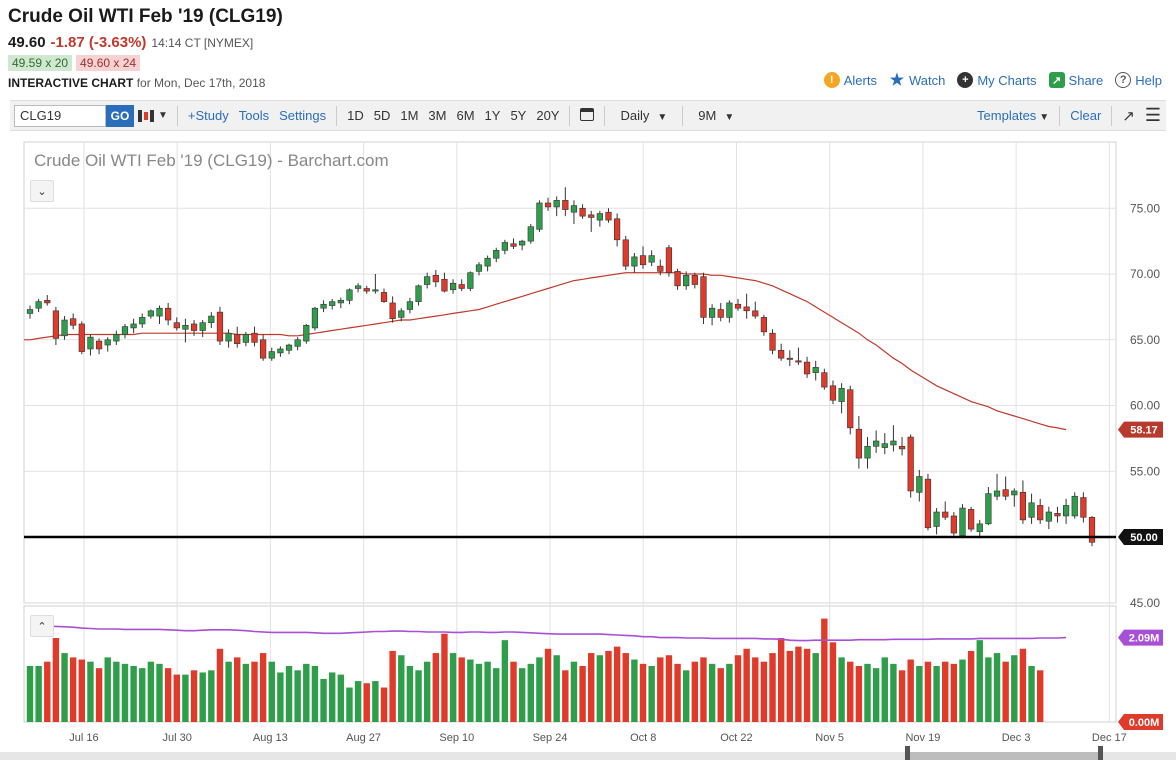 The height and width of the screenshot is (760, 1176). Describe the element at coordinates (409, 115) in the screenshot. I see `period-1m: 1M` at that location.